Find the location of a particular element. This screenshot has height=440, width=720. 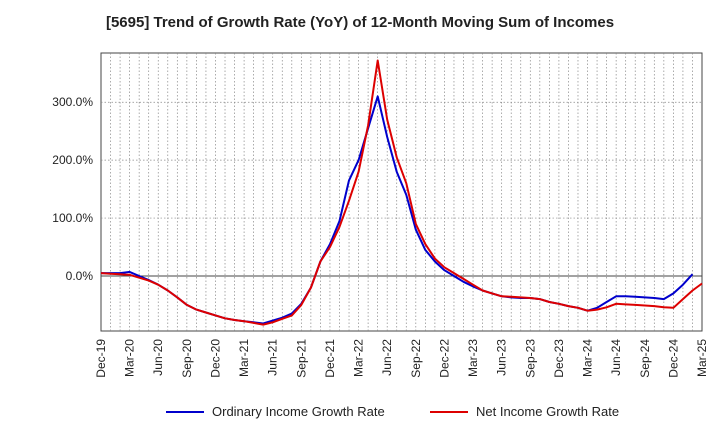

legend-label-ordinary-income: Ordinary Income Growth Rate is located at coordinates (298, 411).